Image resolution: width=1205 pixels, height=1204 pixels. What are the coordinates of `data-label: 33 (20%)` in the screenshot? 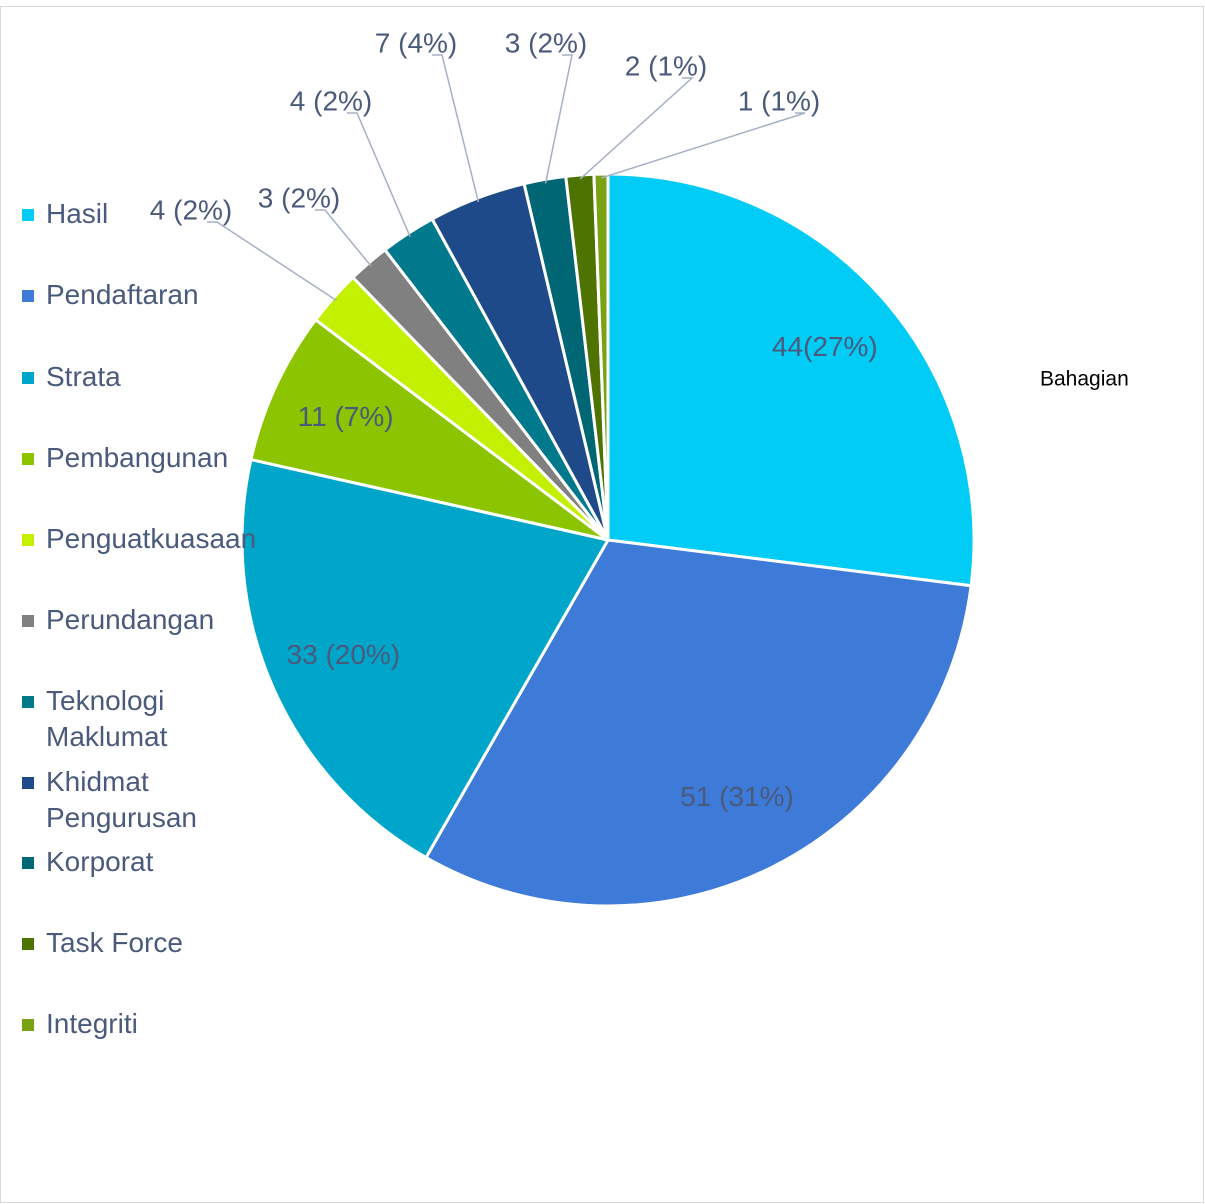 It's located at (344, 654).